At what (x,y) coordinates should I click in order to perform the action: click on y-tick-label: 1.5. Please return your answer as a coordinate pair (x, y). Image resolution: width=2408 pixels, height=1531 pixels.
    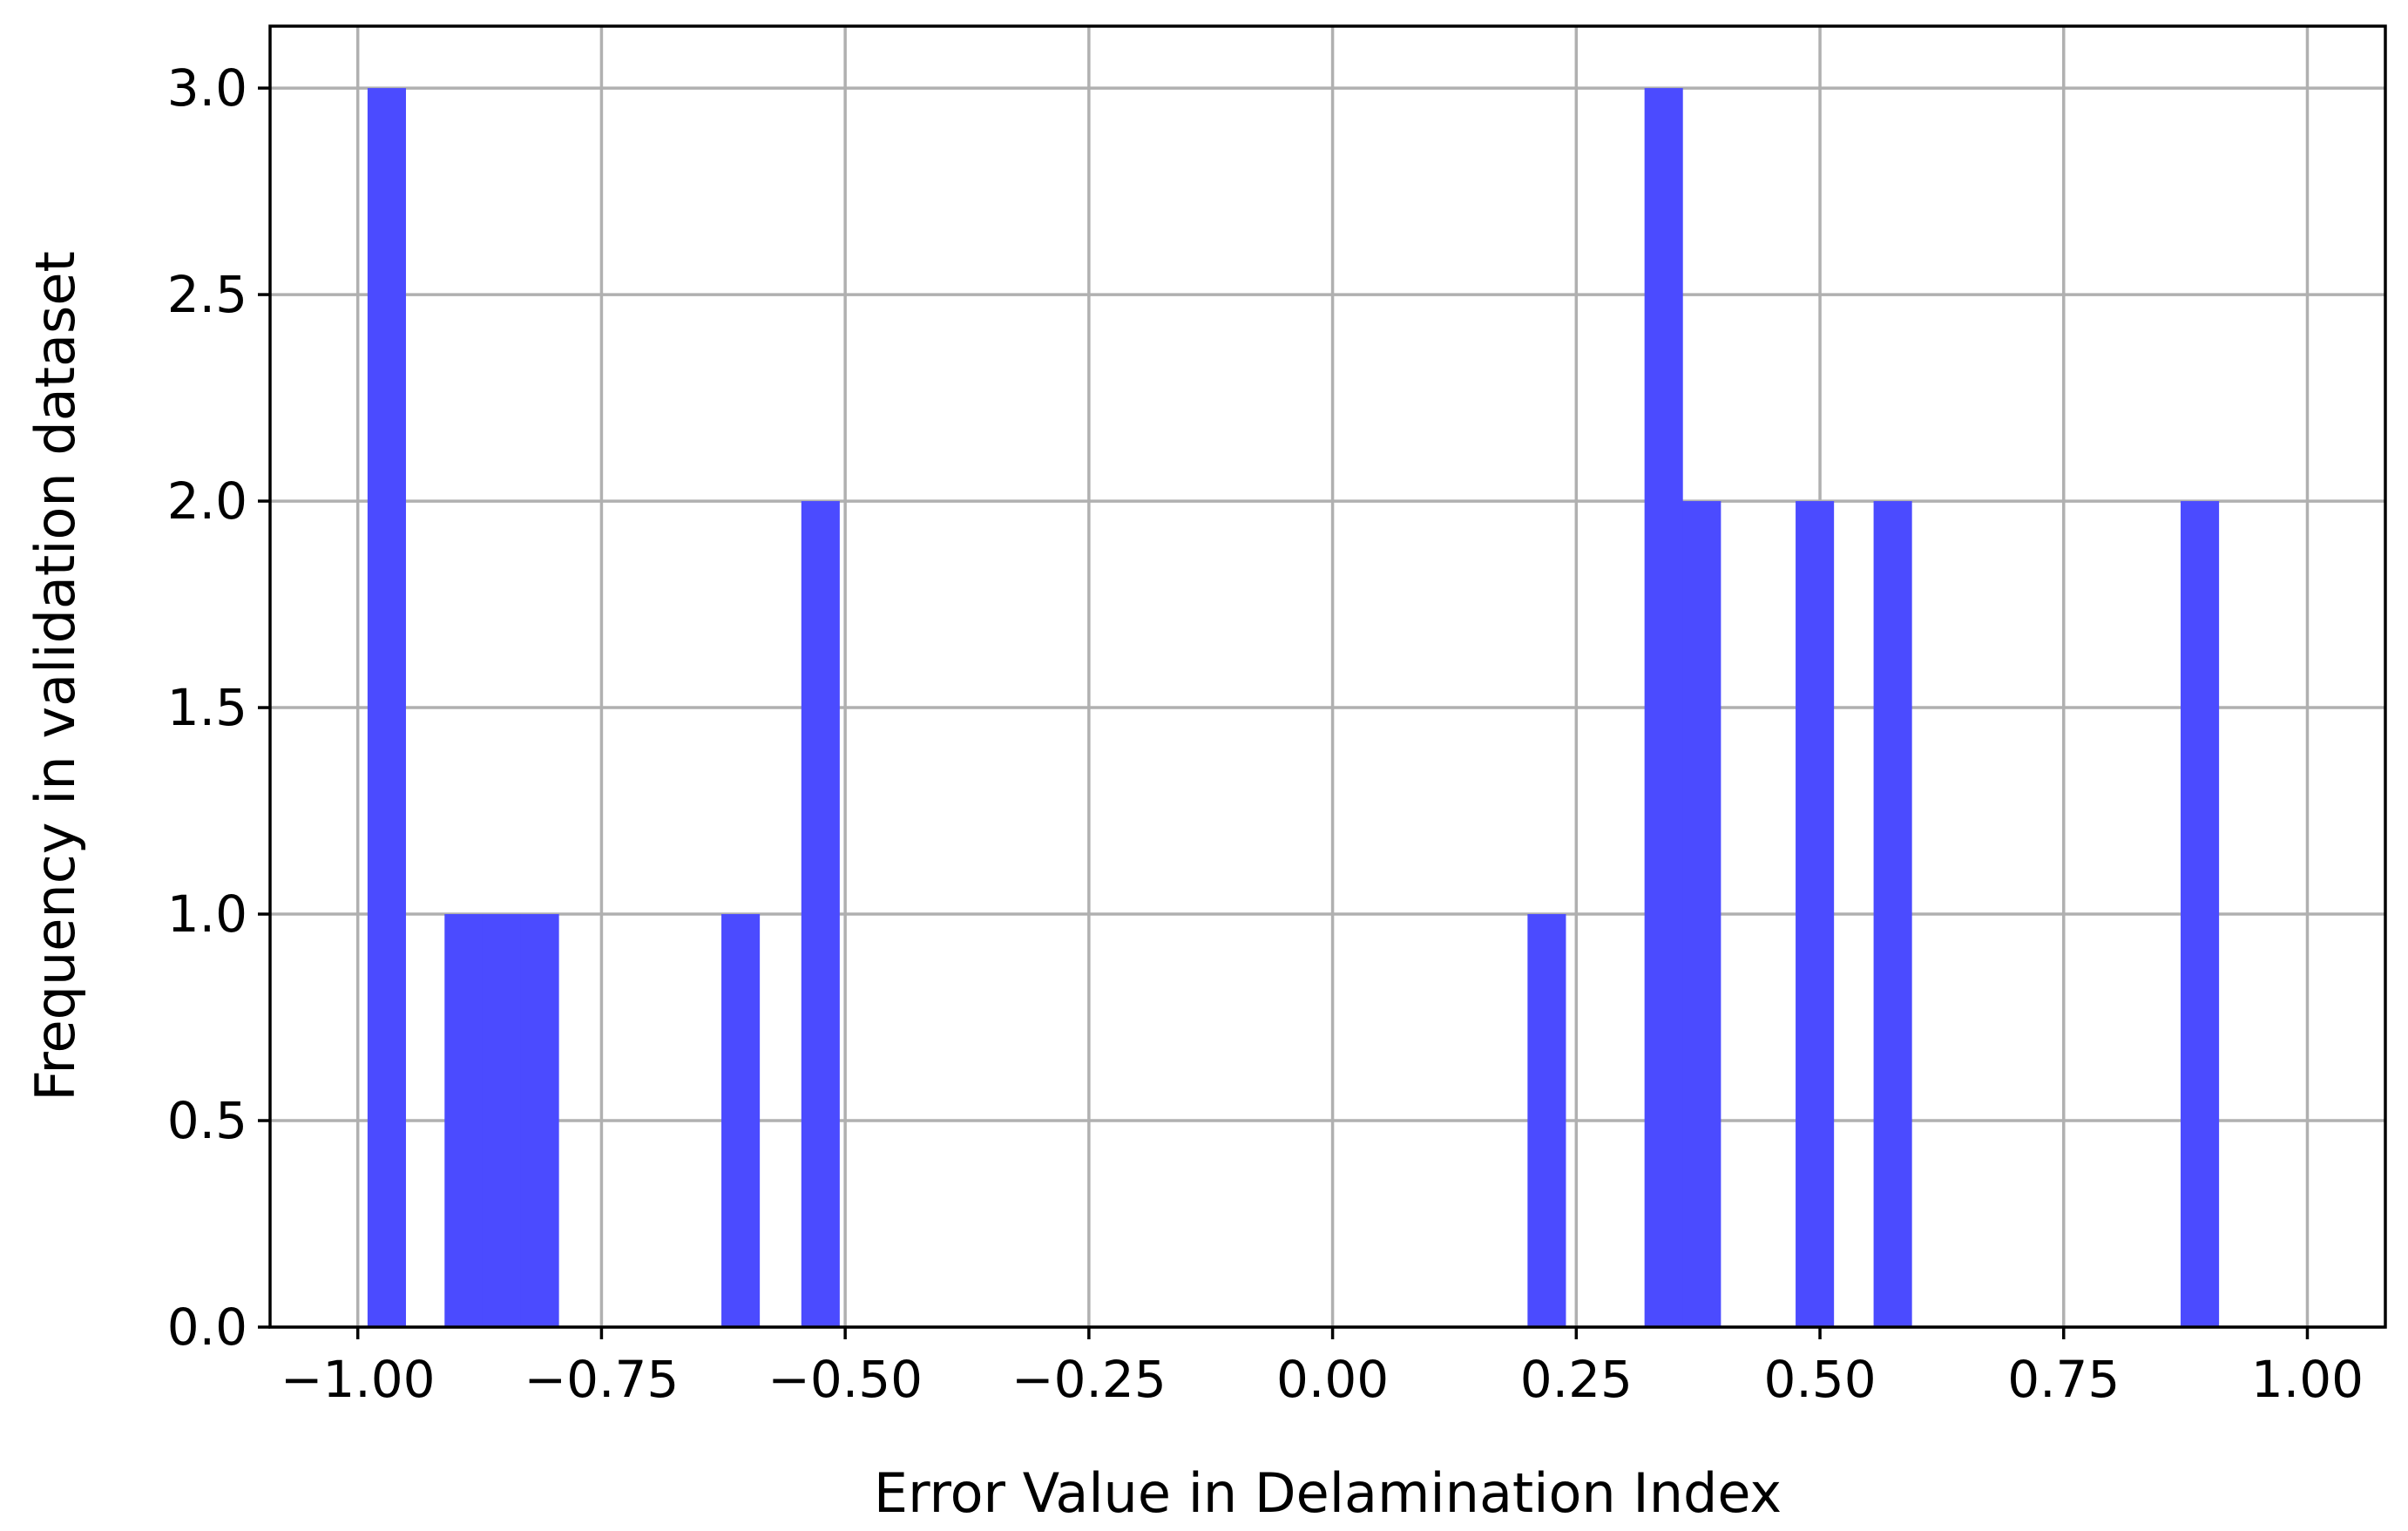
    Looking at the image, I should click on (207, 707).